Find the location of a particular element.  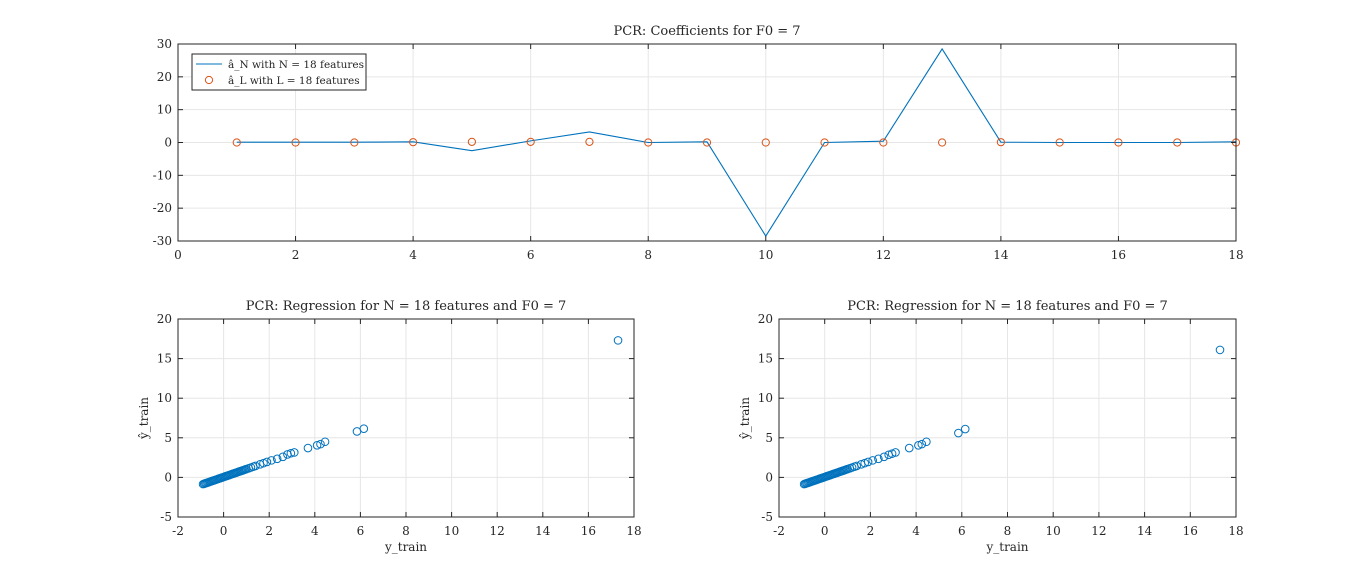

legend-label: â_L with L = 18 features is located at coordinates (294, 81).